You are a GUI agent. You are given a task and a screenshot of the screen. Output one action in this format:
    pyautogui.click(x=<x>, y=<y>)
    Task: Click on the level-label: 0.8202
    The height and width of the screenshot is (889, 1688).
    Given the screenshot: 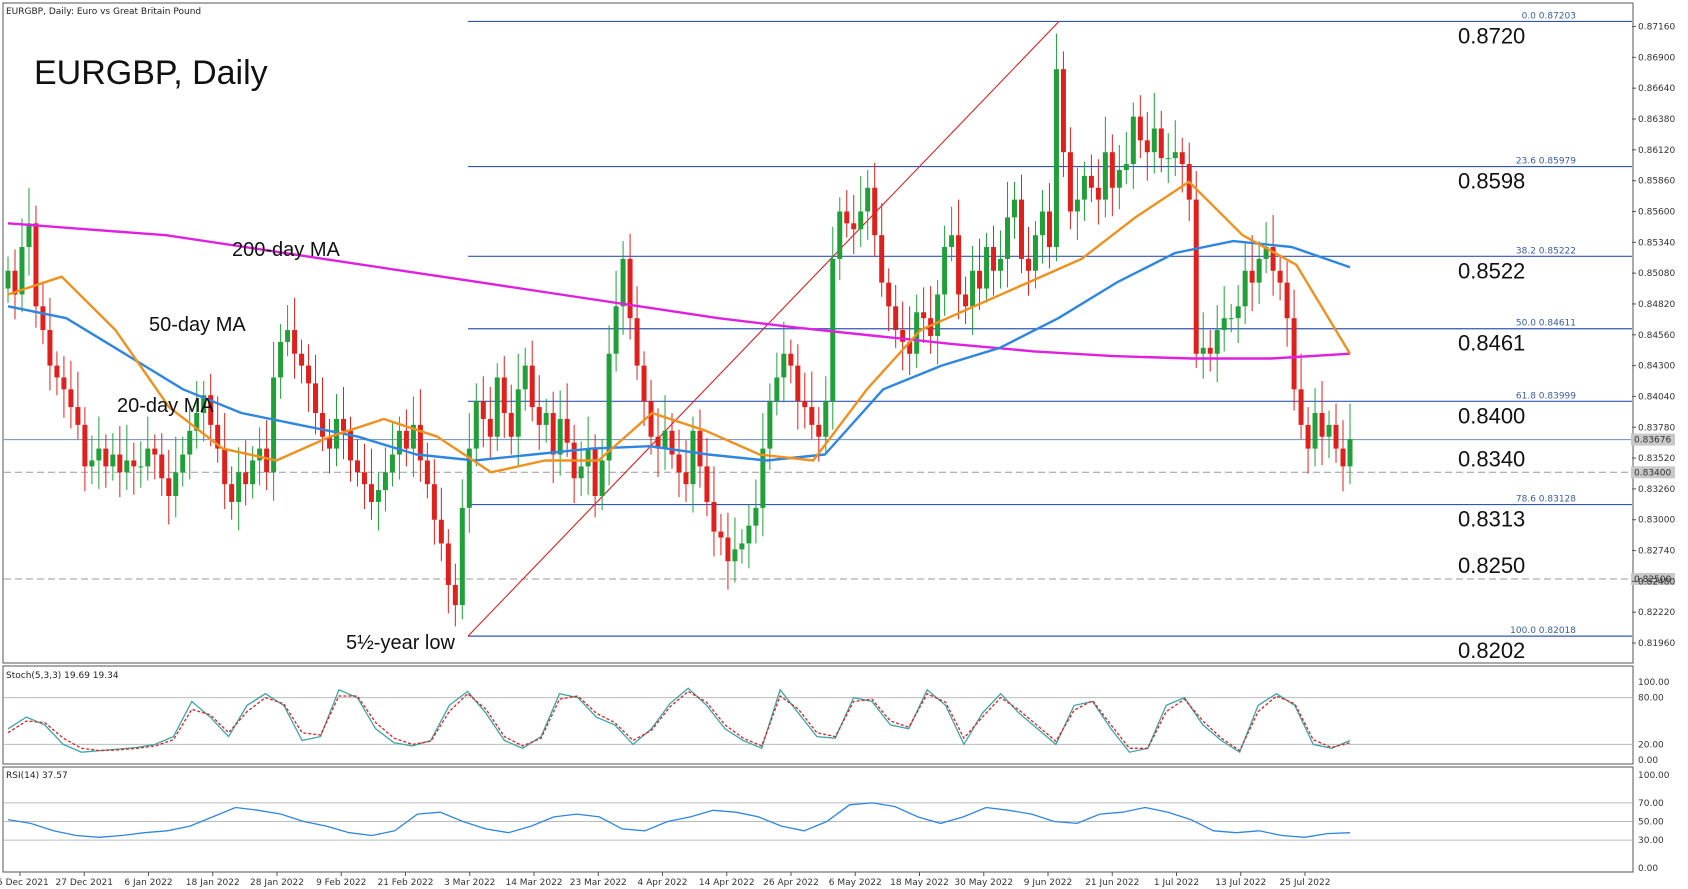 What is the action you would take?
    pyautogui.click(x=1491, y=650)
    